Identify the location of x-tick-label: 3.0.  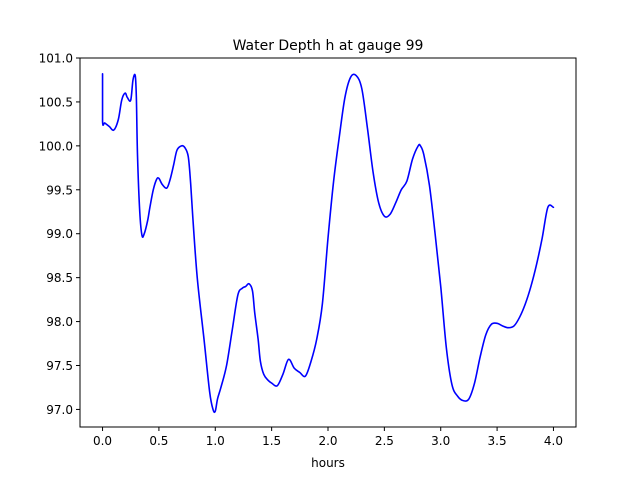
(440, 441).